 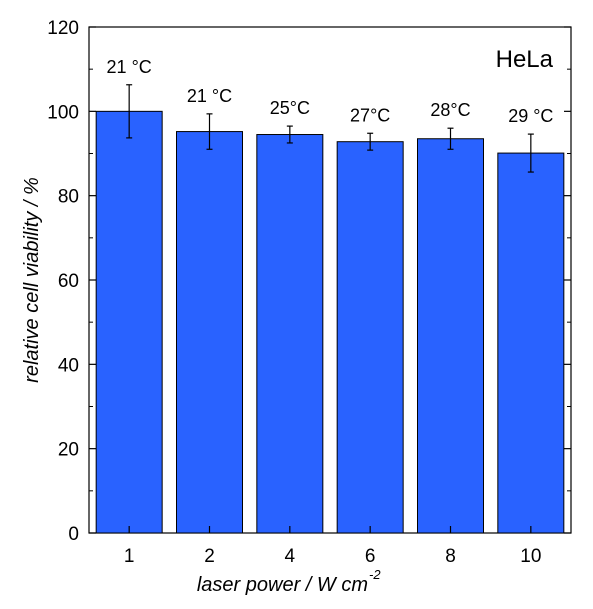 What do you see at coordinates (73, 534) in the screenshot?
I see `y-tick-label: 0` at bounding box center [73, 534].